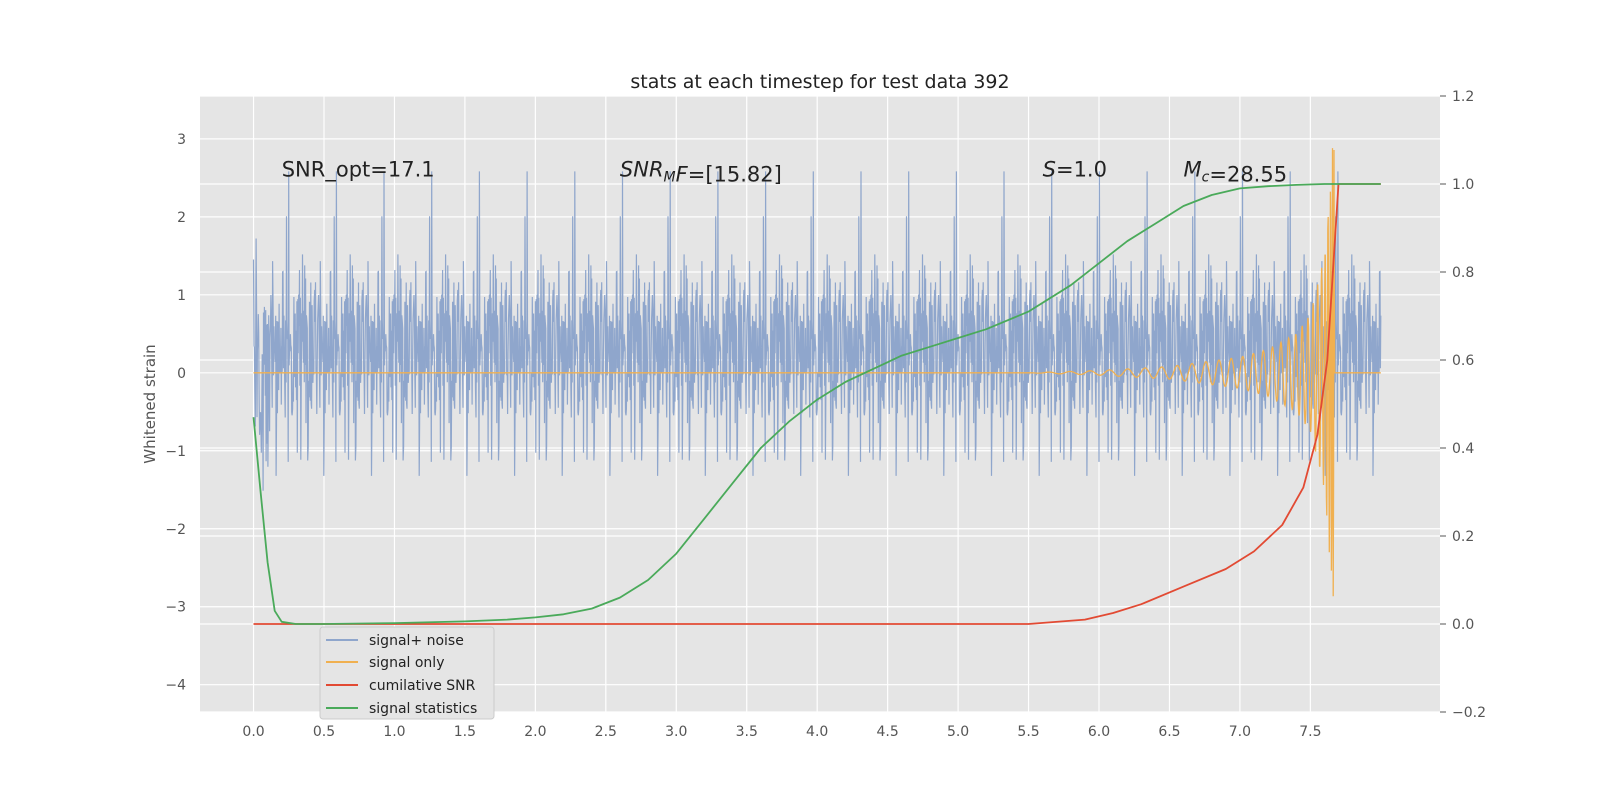  I want to click on legend-item-signal-statistics: signal statistics, so click(401, 709).